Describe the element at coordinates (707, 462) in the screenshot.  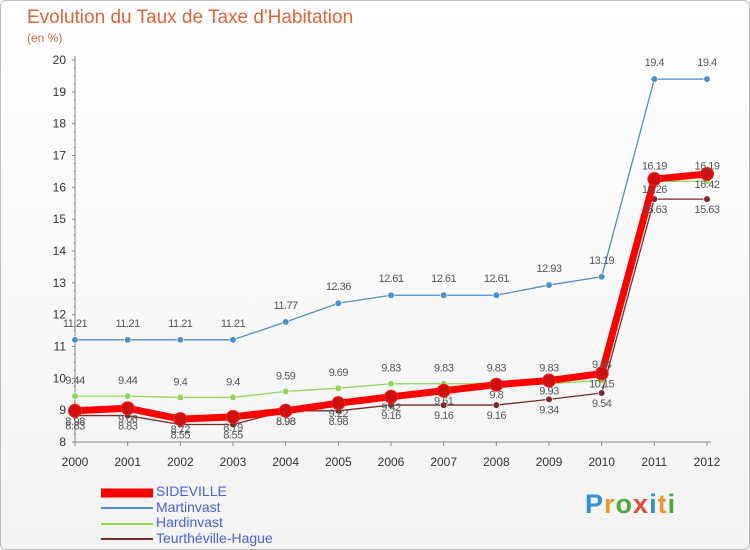
I see `x-tick-label: 2012` at that location.